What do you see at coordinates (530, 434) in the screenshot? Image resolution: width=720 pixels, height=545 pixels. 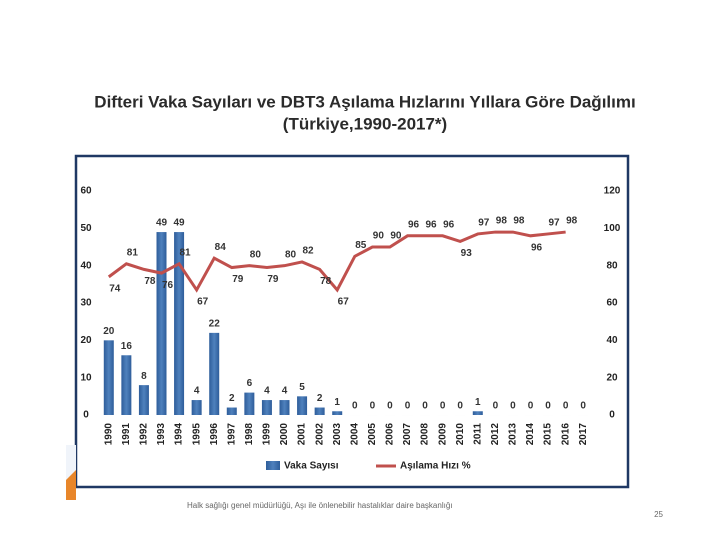 I see `x-tick-label: 2014` at bounding box center [530, 434].